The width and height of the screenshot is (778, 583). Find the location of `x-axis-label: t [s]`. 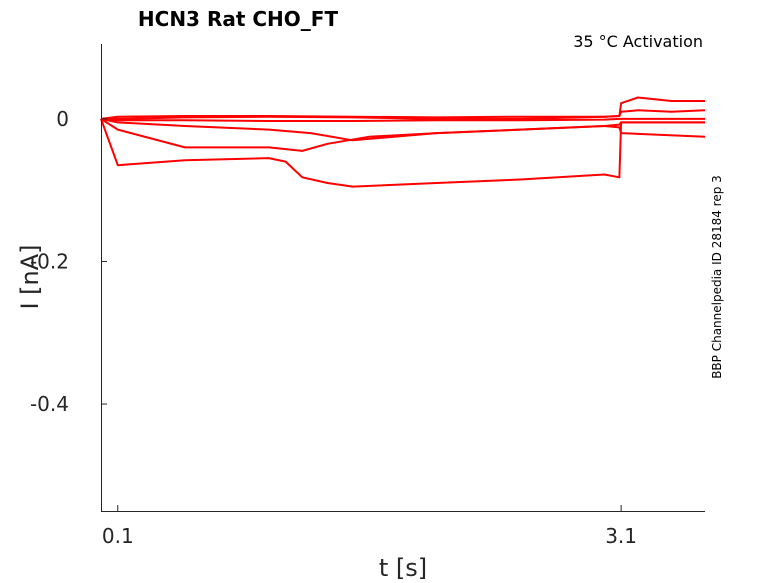

x-axis-label: t [s] is located at coordinates (403, 568).